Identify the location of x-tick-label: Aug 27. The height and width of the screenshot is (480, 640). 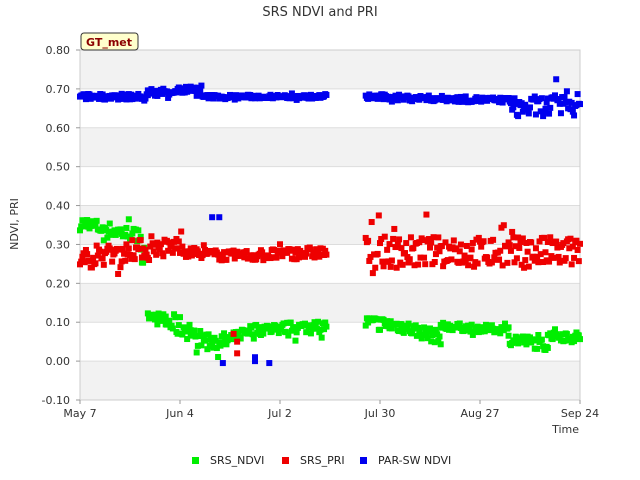
(480, 413).